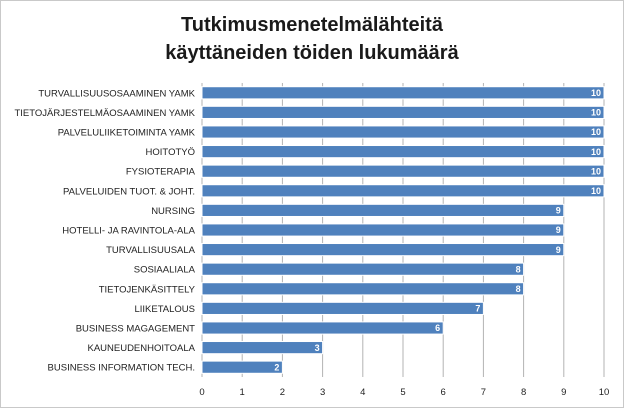 This screenshot has width=624, height=408. Describe the element at coordinates (173, 211) in the screenshot. I see `category-label: NURSING` at that location.